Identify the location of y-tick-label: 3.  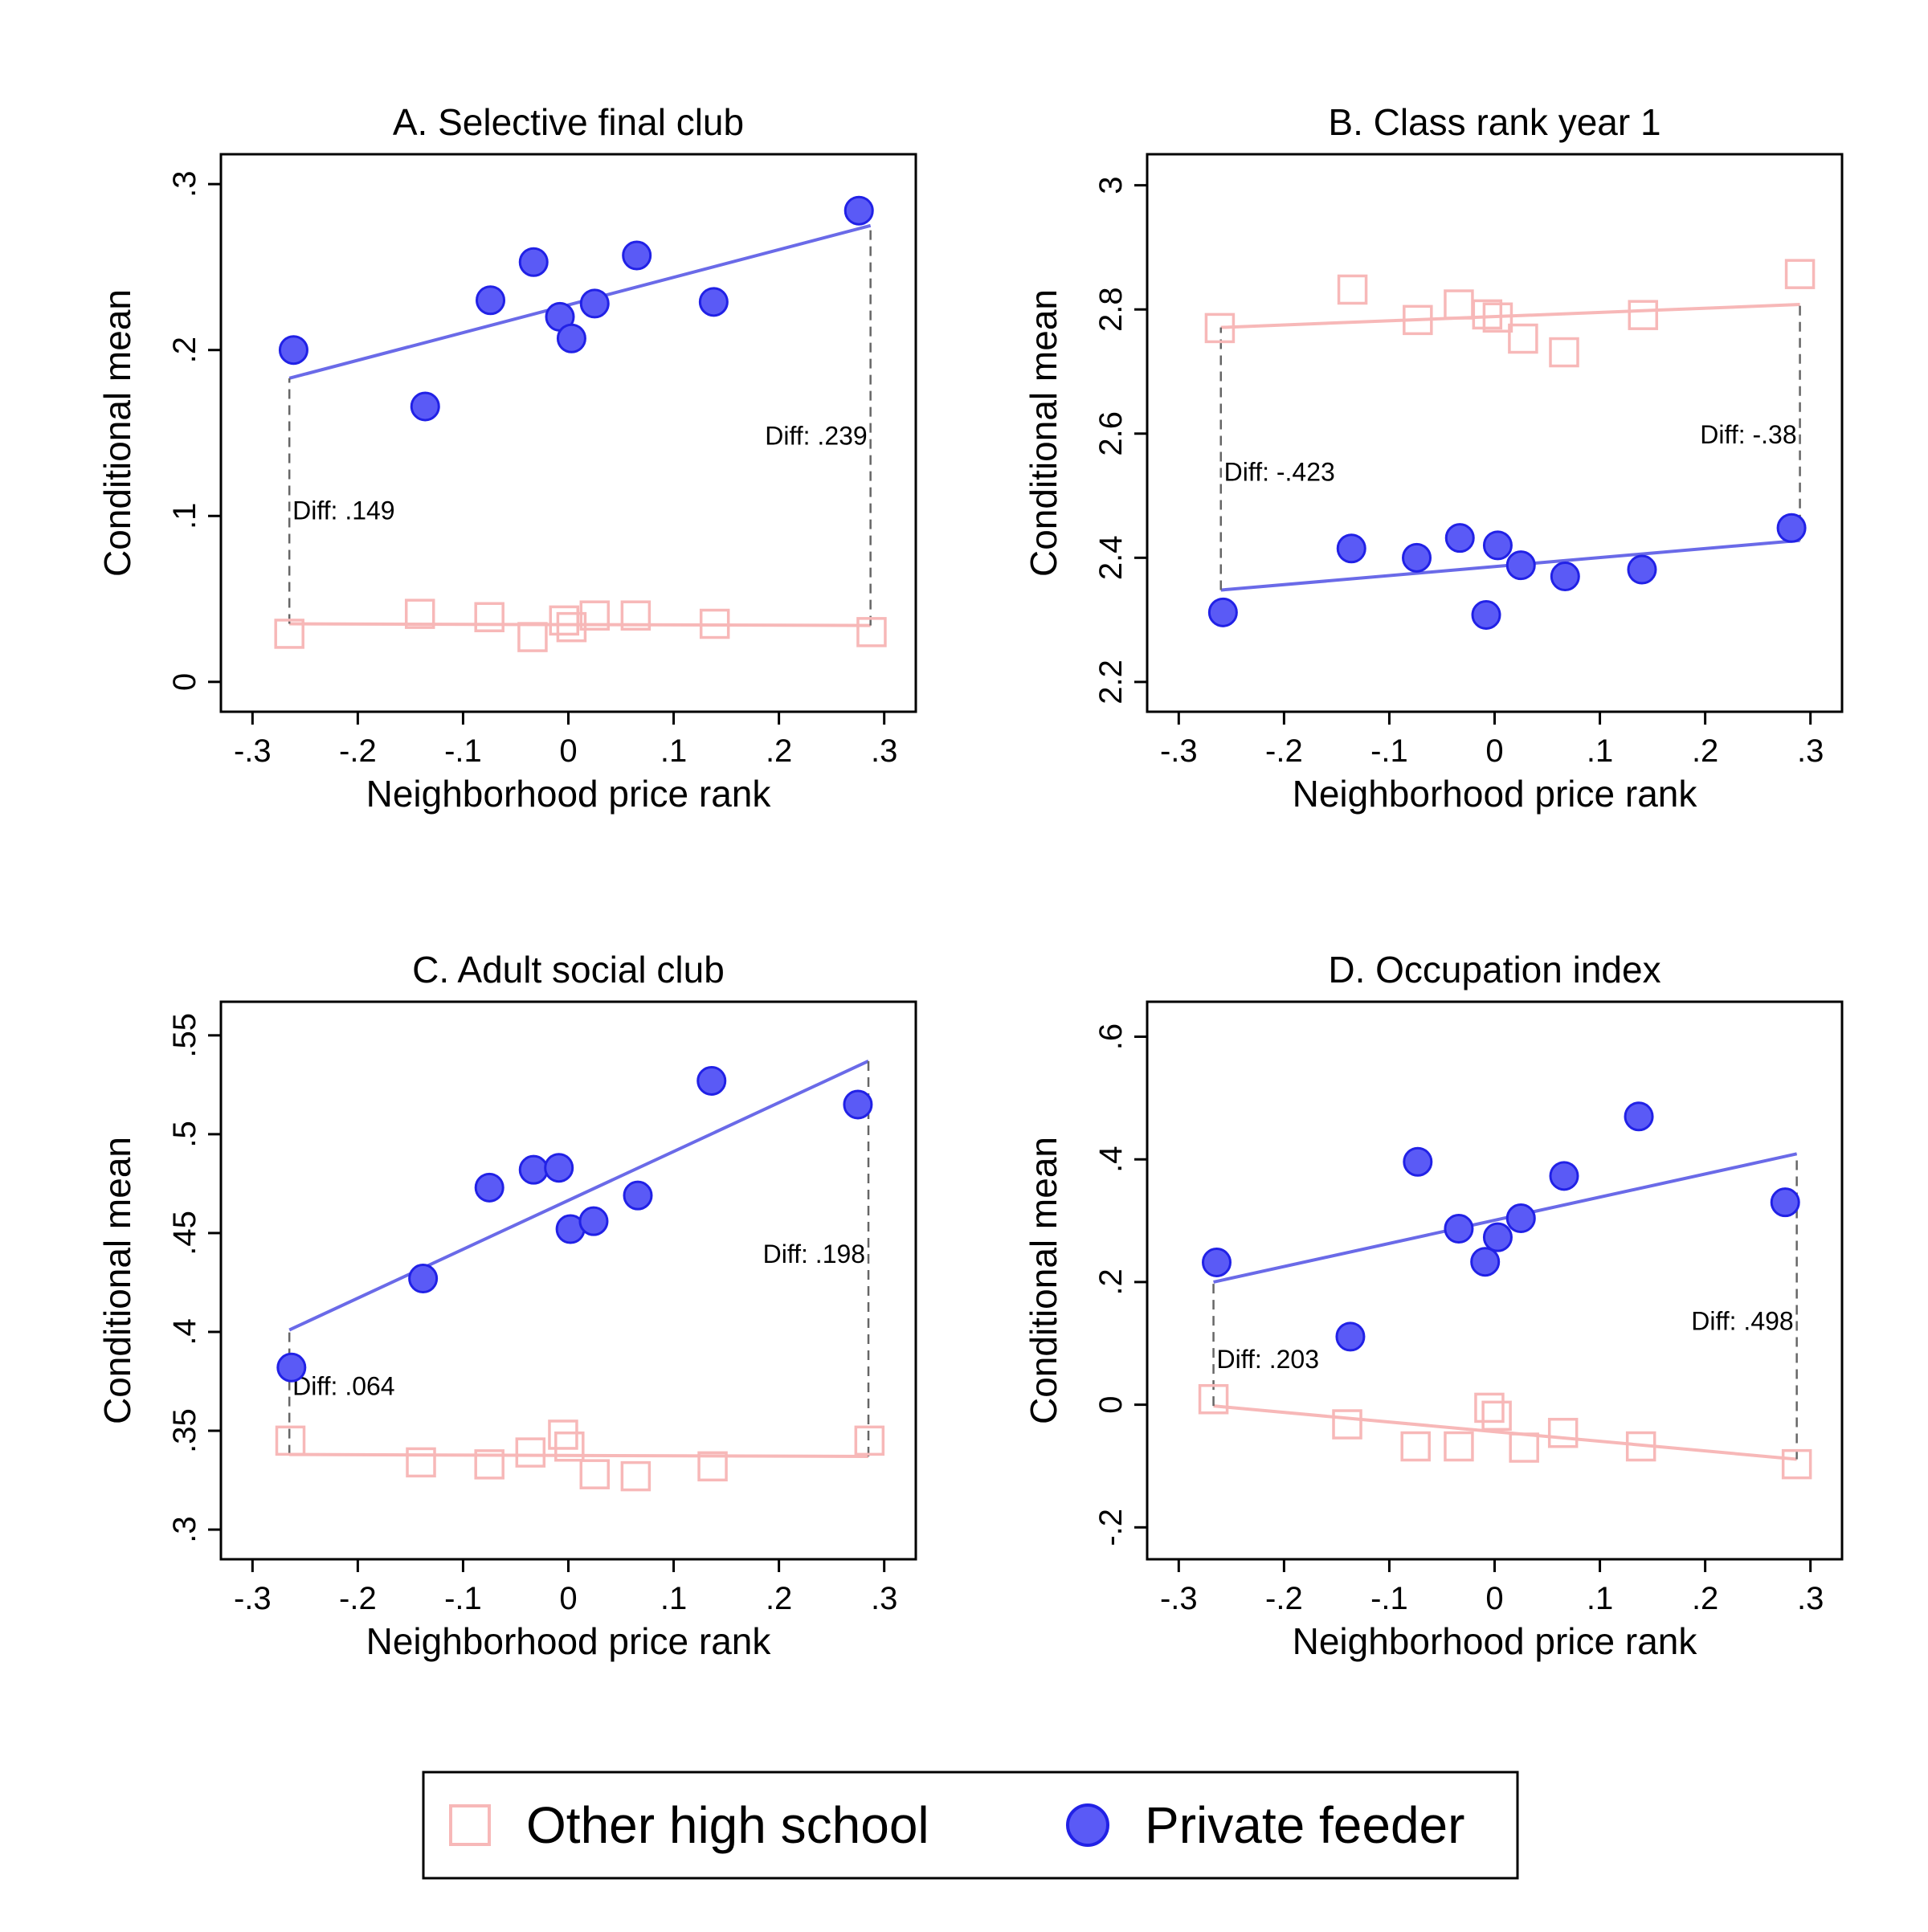
(1111, 186).